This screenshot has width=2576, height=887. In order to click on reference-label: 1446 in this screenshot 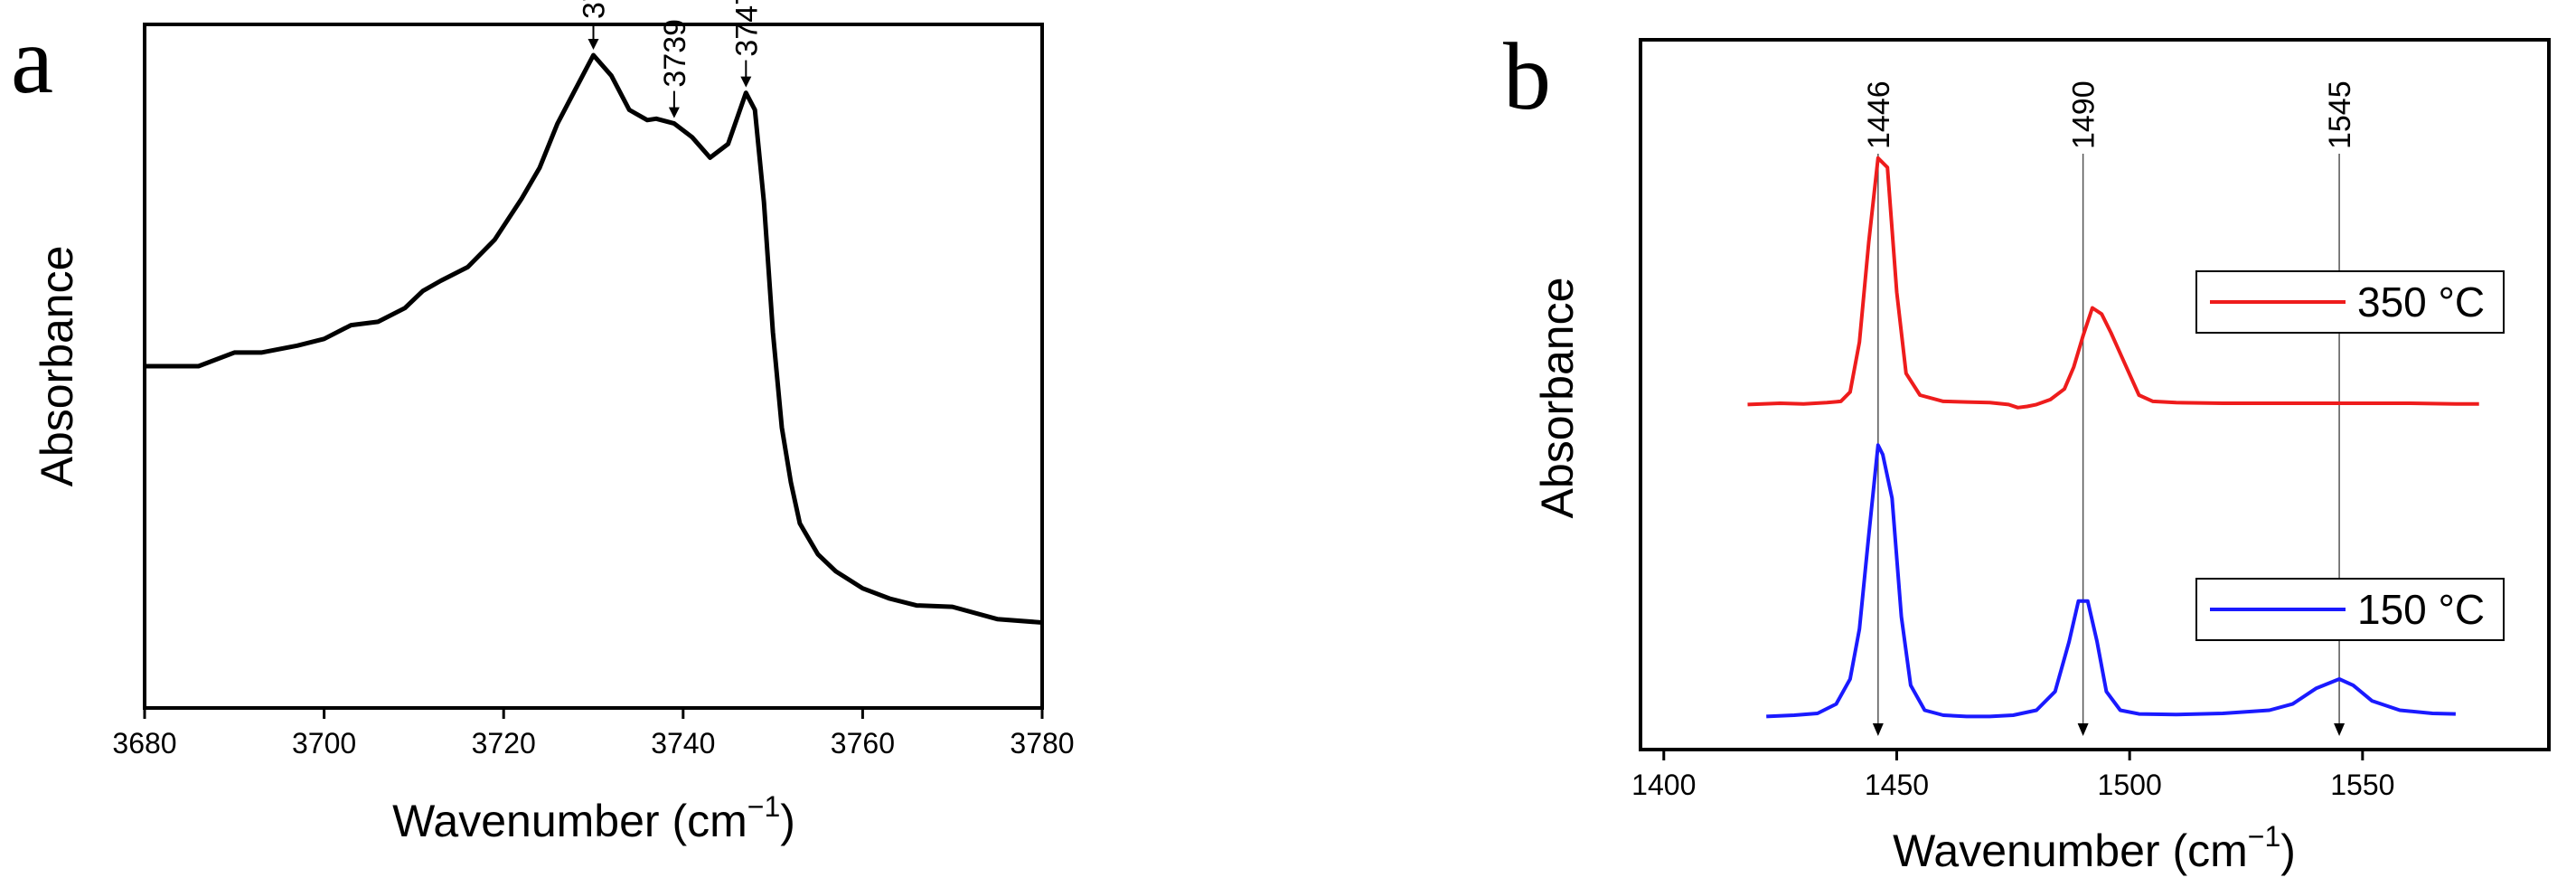, I will do `click(1879, 114)`.